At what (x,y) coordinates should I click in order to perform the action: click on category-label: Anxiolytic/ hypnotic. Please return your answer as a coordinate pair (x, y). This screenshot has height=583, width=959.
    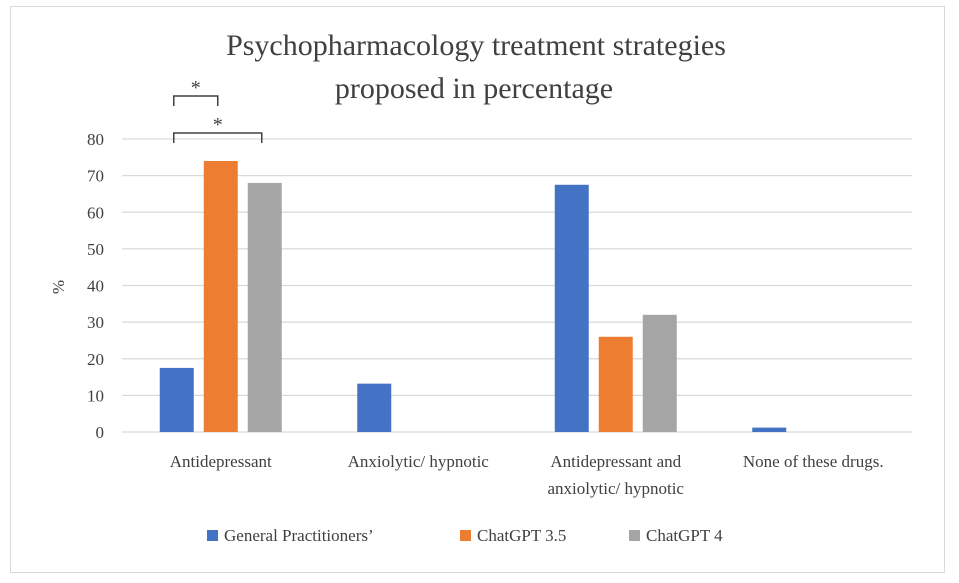
    Looking at the image, I should click on (419, 461).